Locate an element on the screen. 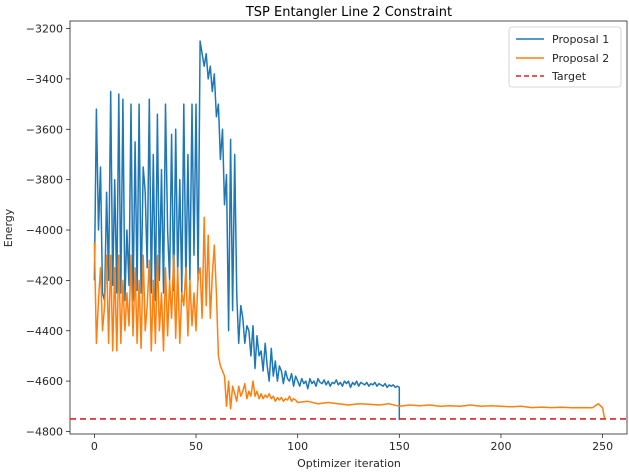 Image resolution: width=629 pixels, height=472 pixels. x-tick-label: 150 is located at coordinates (399, 446).